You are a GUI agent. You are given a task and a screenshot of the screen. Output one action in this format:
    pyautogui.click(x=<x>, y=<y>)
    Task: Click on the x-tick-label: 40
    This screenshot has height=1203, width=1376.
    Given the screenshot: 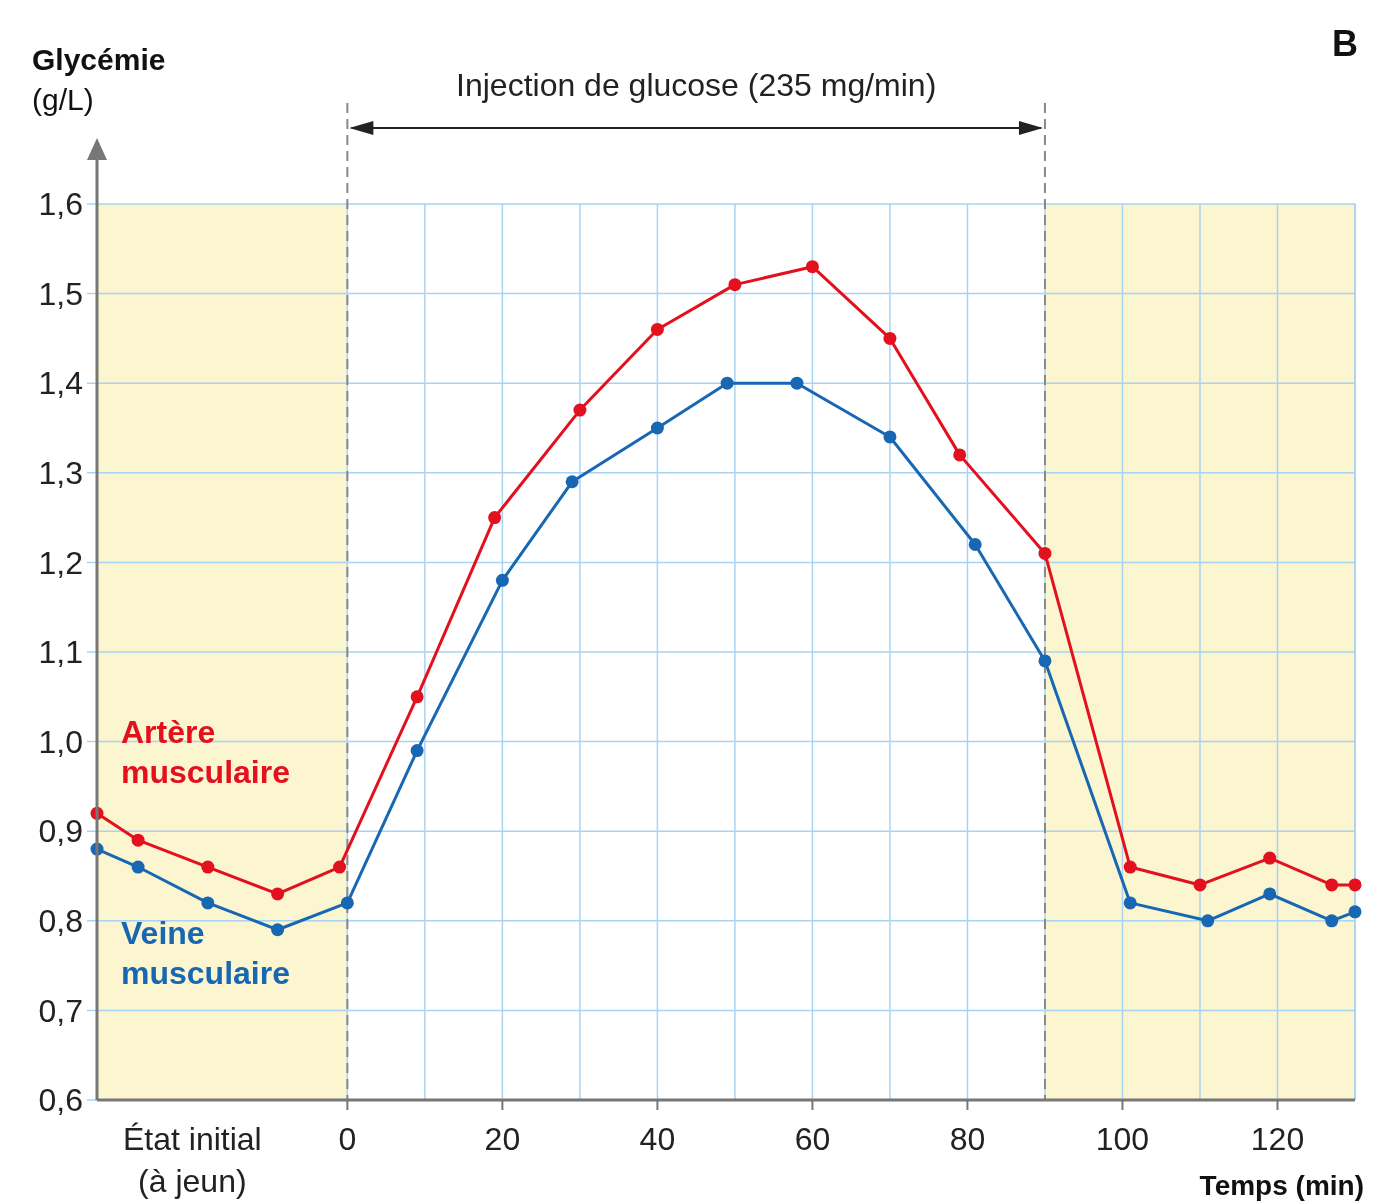 What is the action you would take?
    pyautogui.click(x=657, y=1139)
    